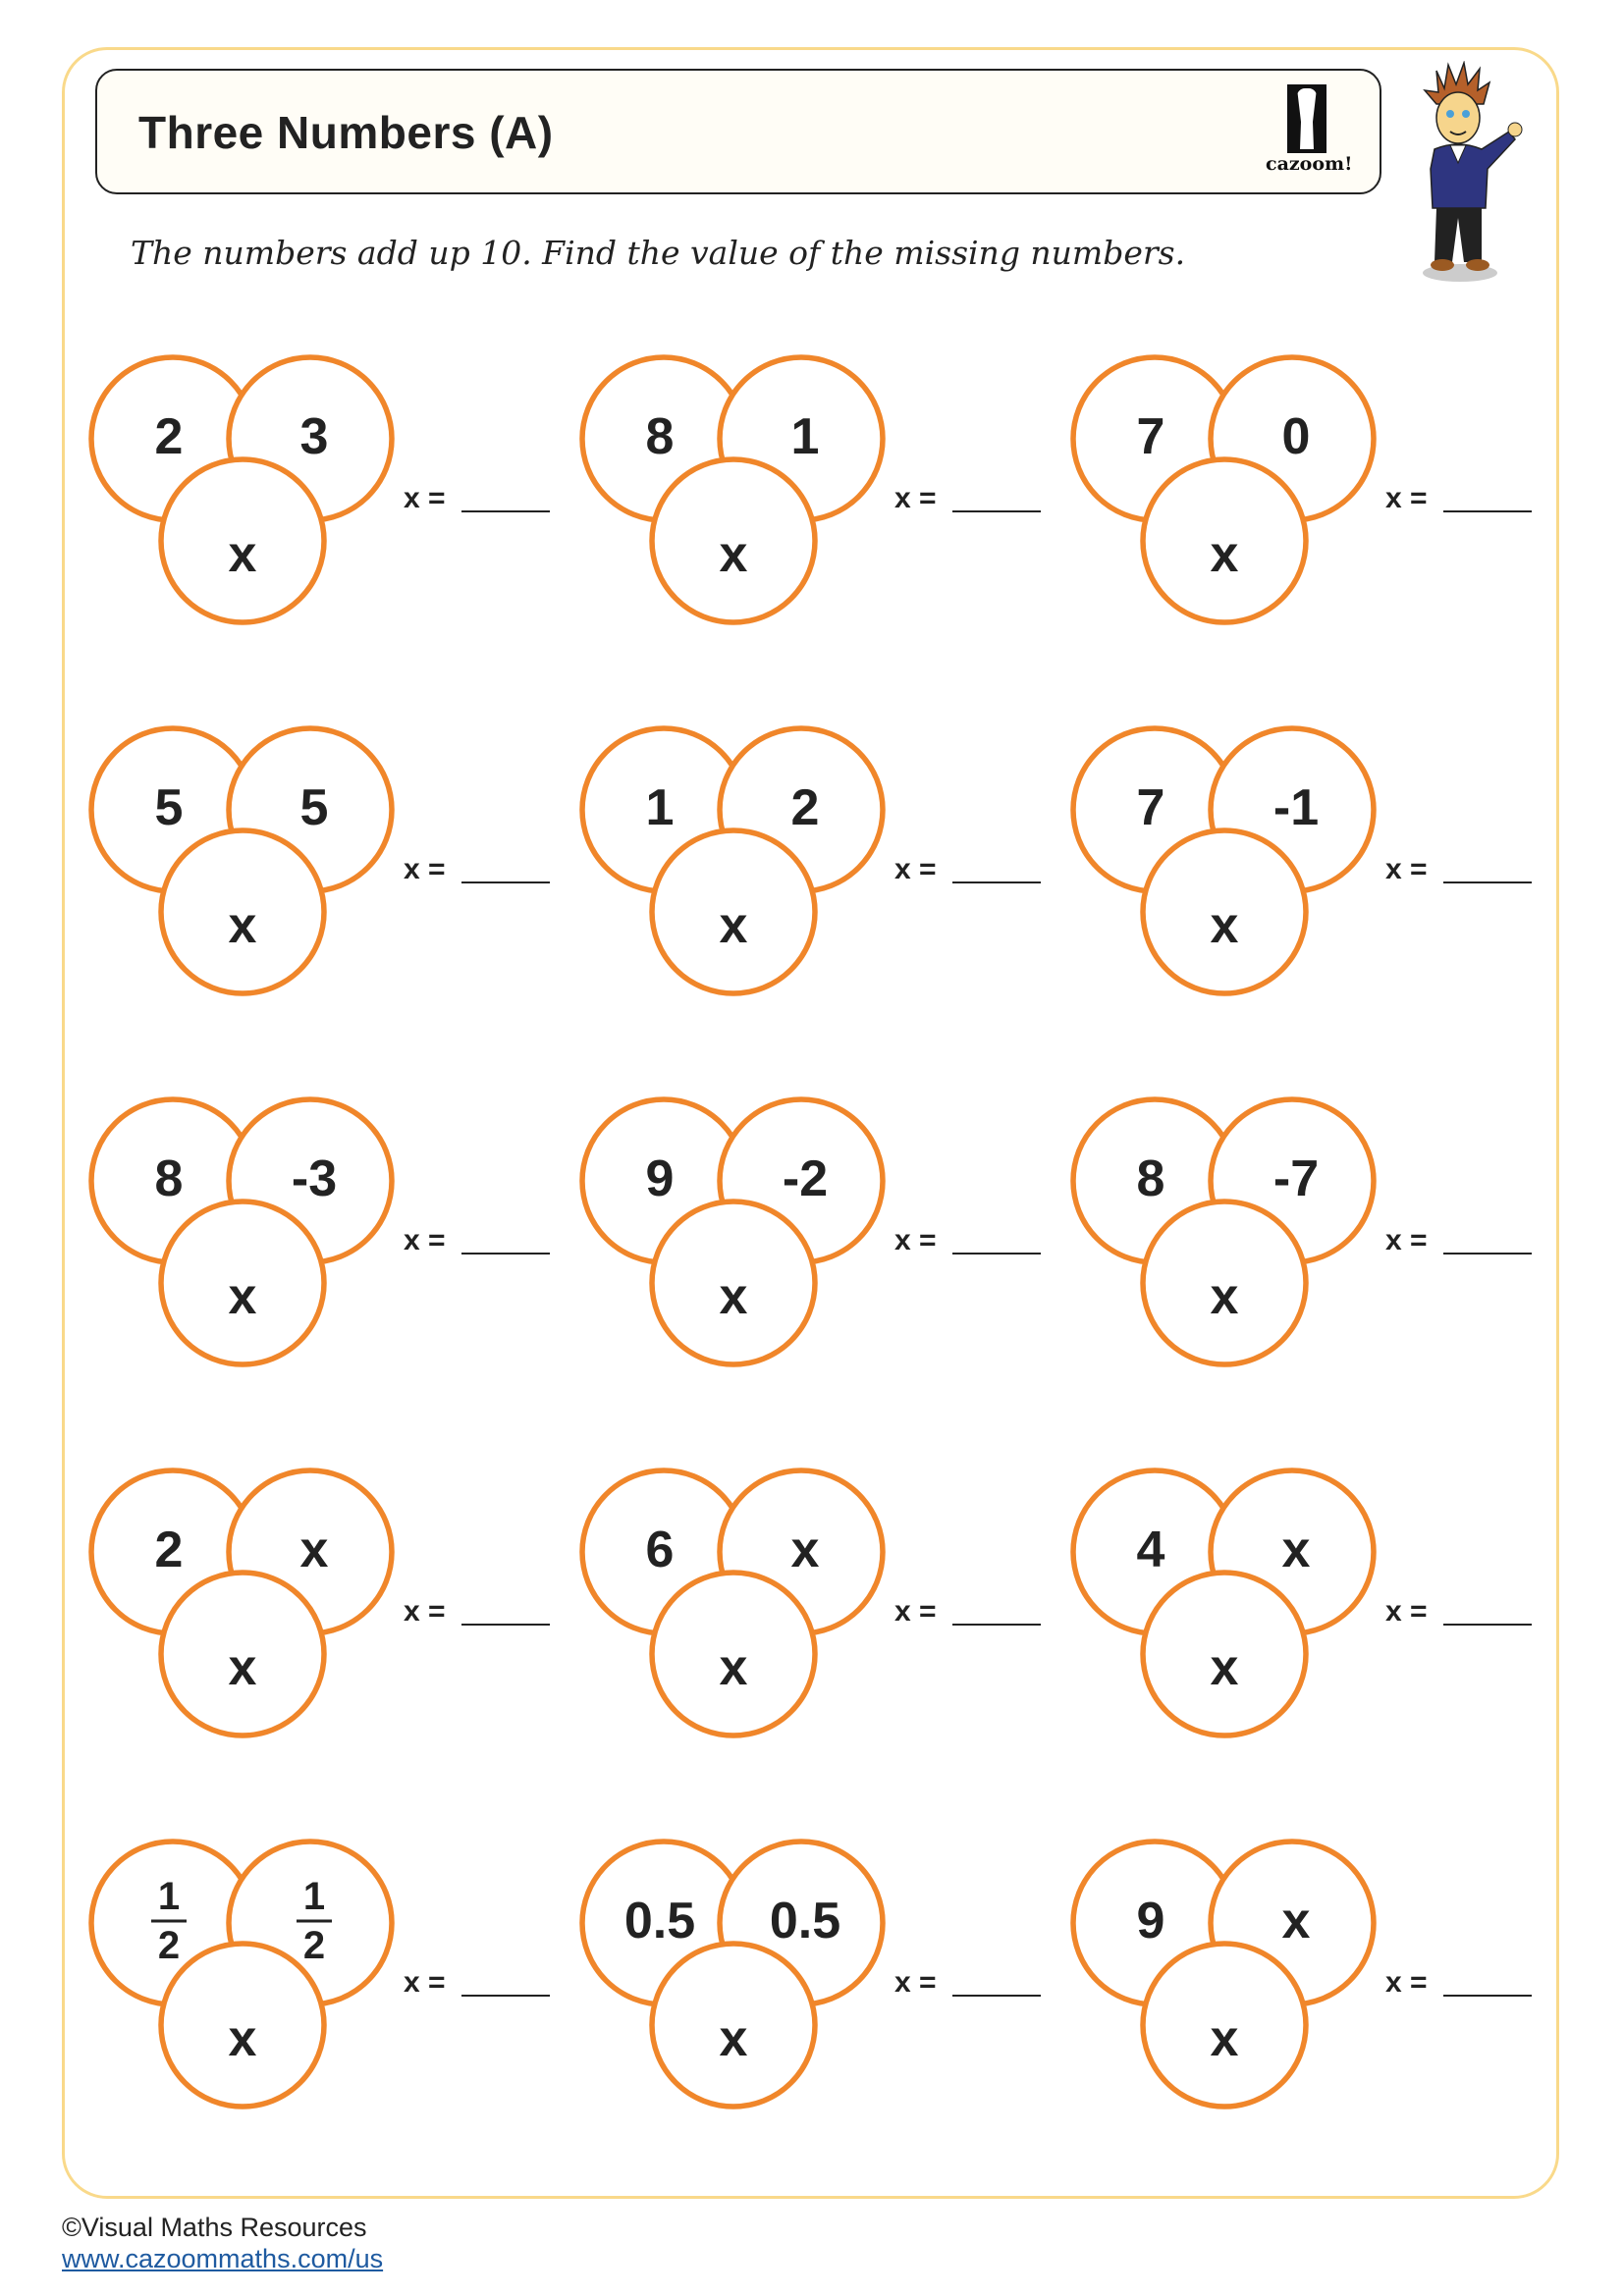 This screenshot has height=2296, width=1624. I want to click on puzzle-13: 1 2 1 2 x x =, so click(333, 1980).